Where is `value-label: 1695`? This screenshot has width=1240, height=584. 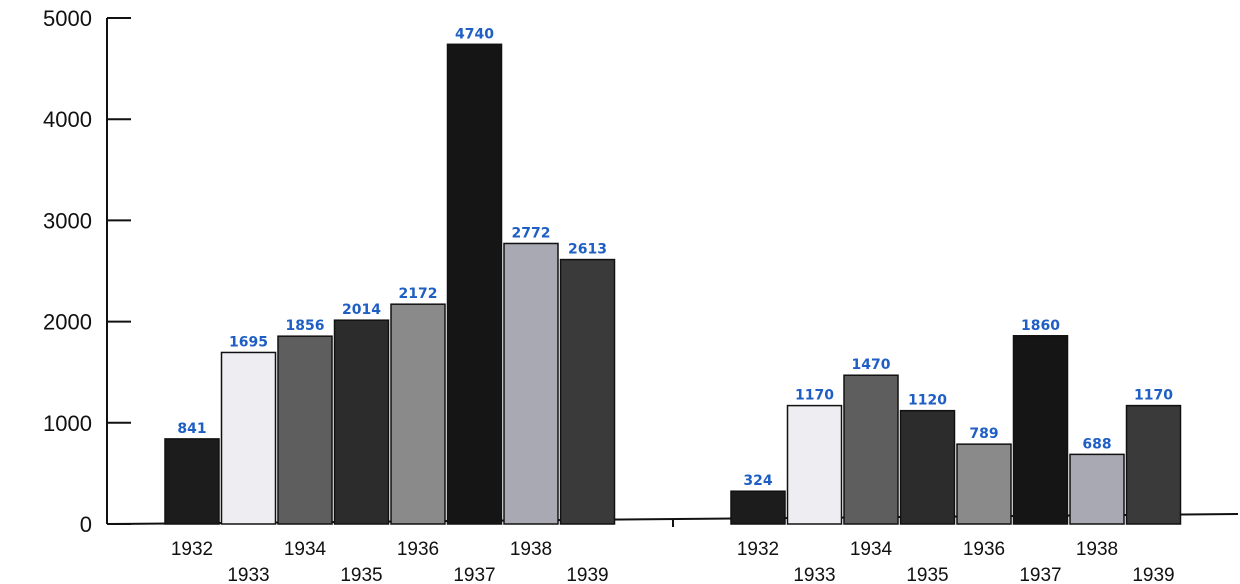 value-label: 1695 is located at coordinates (248, 342).